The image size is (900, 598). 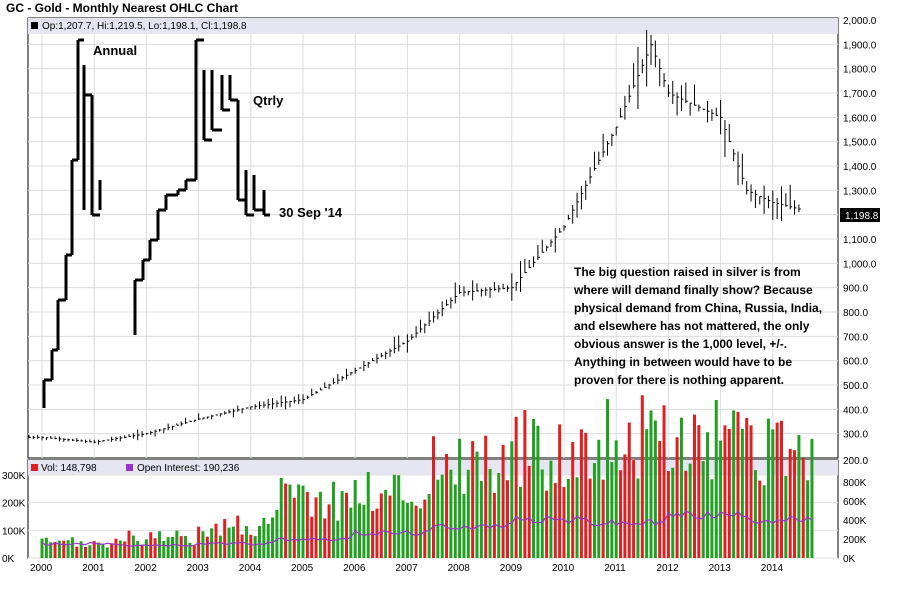 What do you see at coordinates (34, 25) in the screenshot?
I see `ohlc-legend-swatch` at bounding box center [34, 25].